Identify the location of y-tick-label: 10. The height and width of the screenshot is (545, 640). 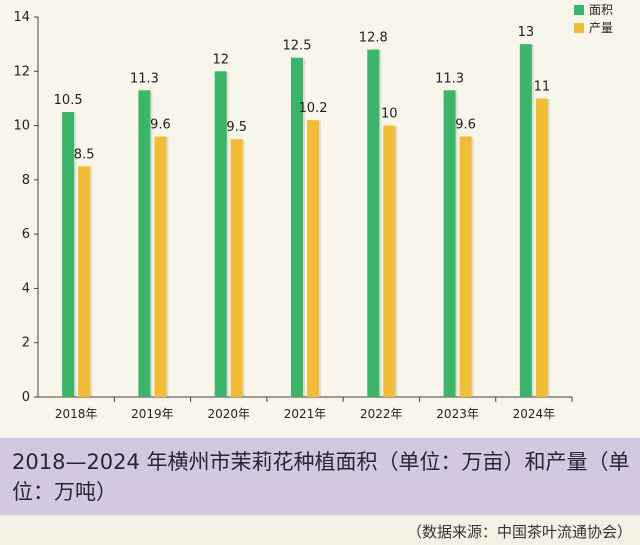
(21, 126).